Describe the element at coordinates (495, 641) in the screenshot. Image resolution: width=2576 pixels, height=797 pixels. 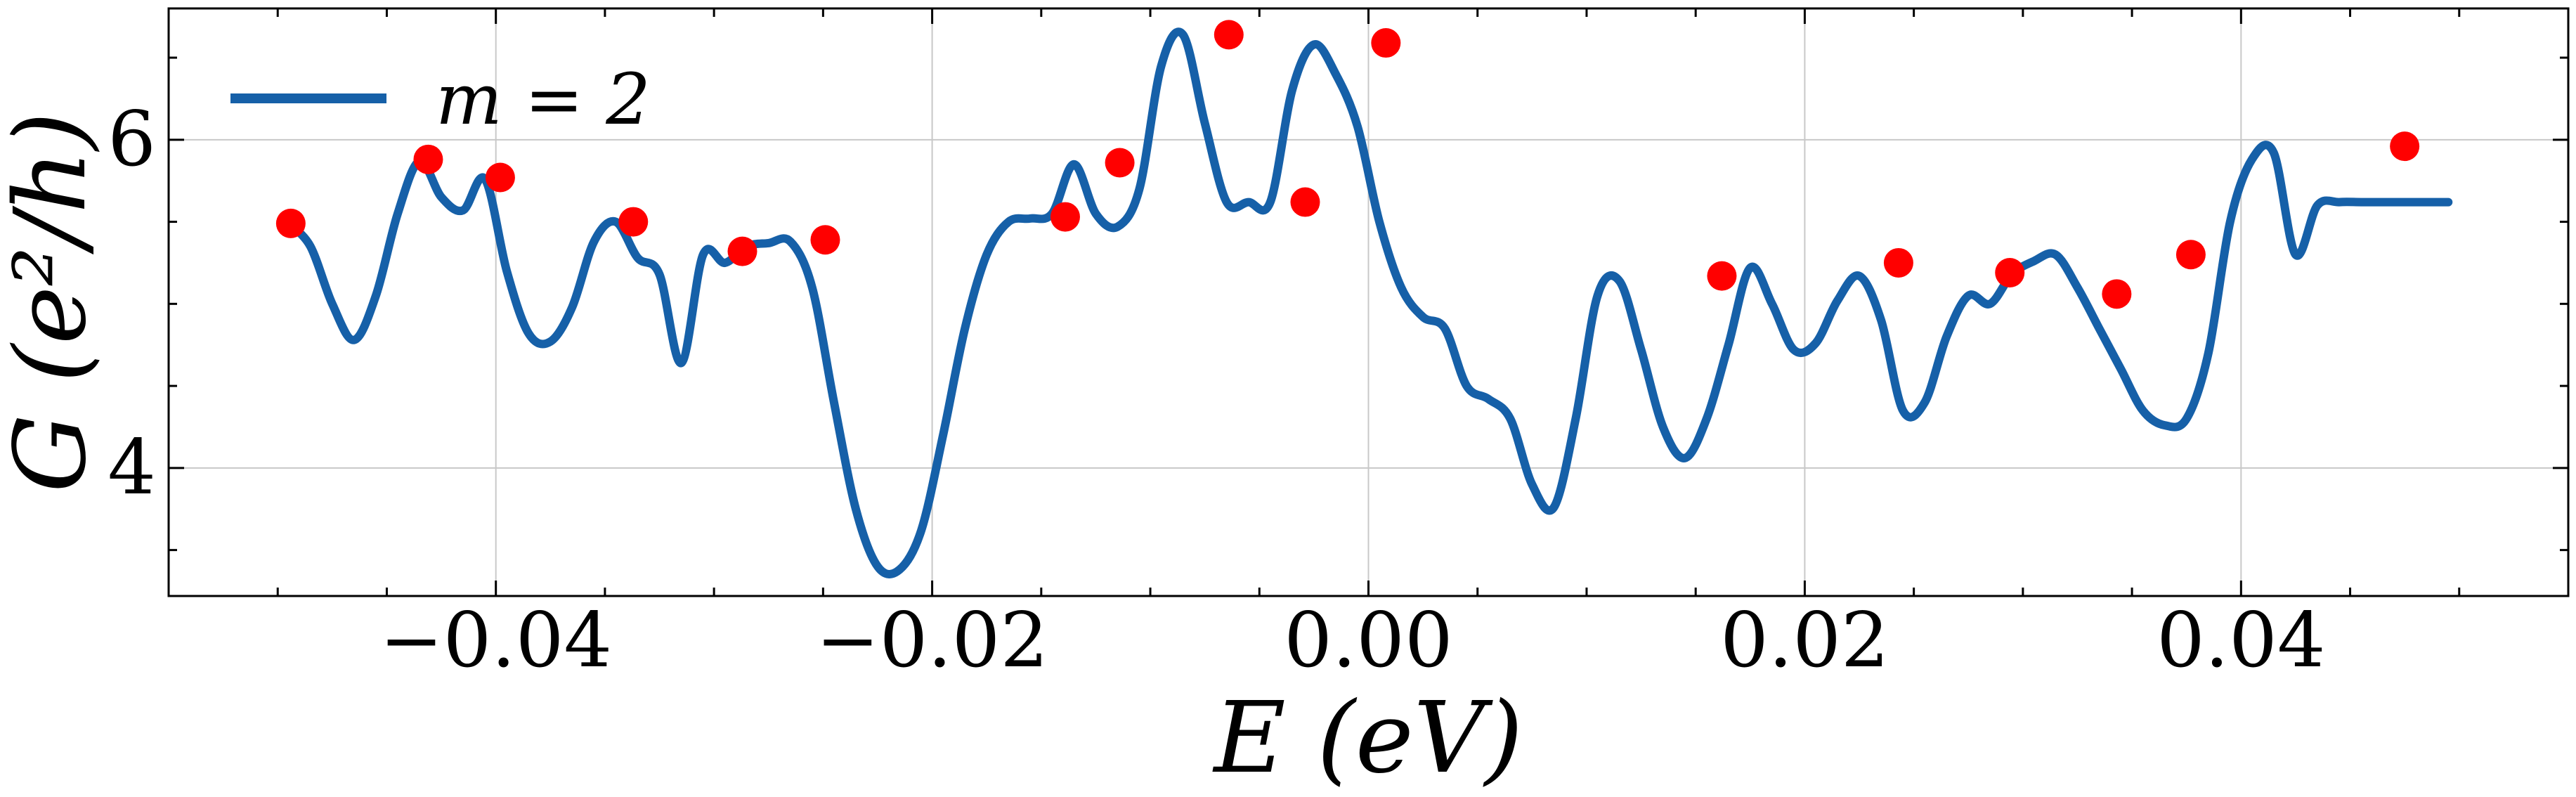
I see `x-tick-label-0: −0.04` at that location.